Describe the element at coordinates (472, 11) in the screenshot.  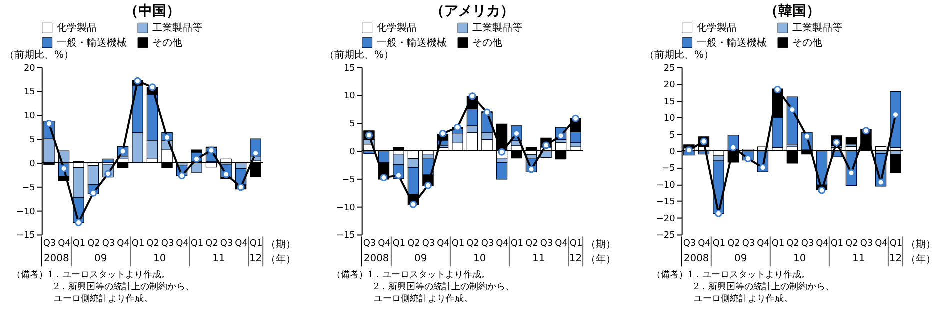
I see `chart-title: （アメリカ）` at that location.